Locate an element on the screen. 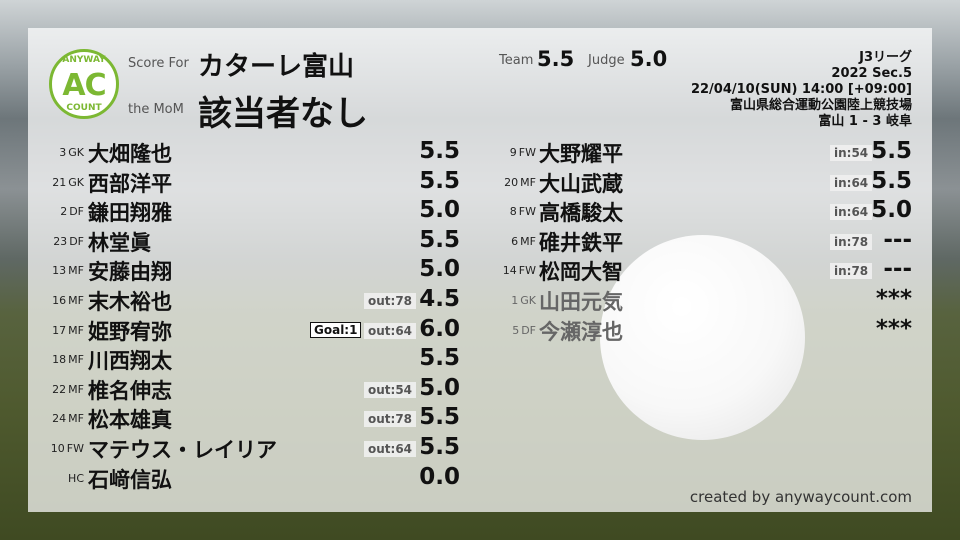  player-name: 松岡大智 is located at coordinates (581, 272).